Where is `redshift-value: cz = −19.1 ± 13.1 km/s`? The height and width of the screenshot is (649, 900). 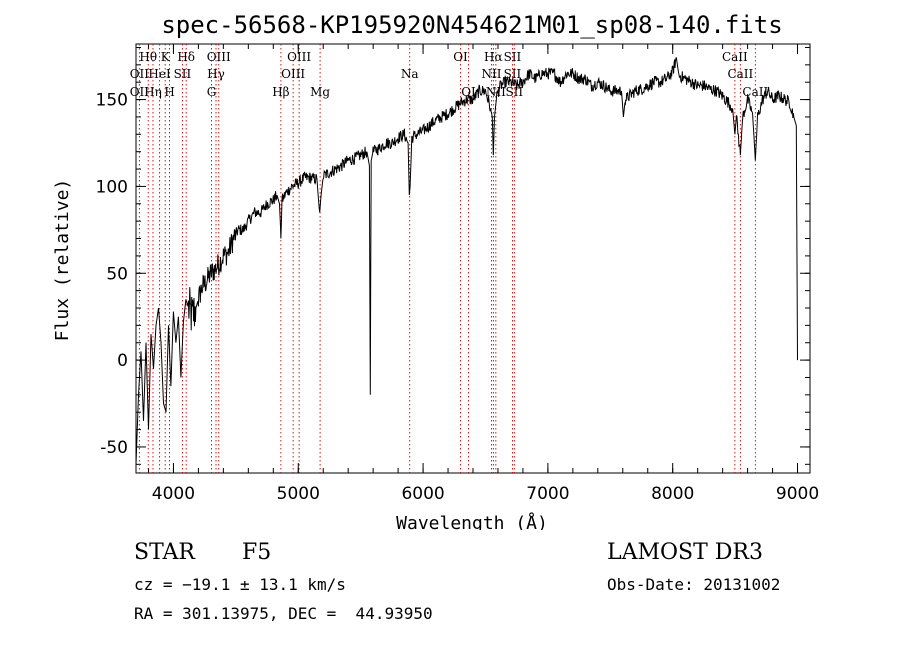 redshift-value: cz = −19.1 ± 13.1 km/s is located at coordinates (240, 584).